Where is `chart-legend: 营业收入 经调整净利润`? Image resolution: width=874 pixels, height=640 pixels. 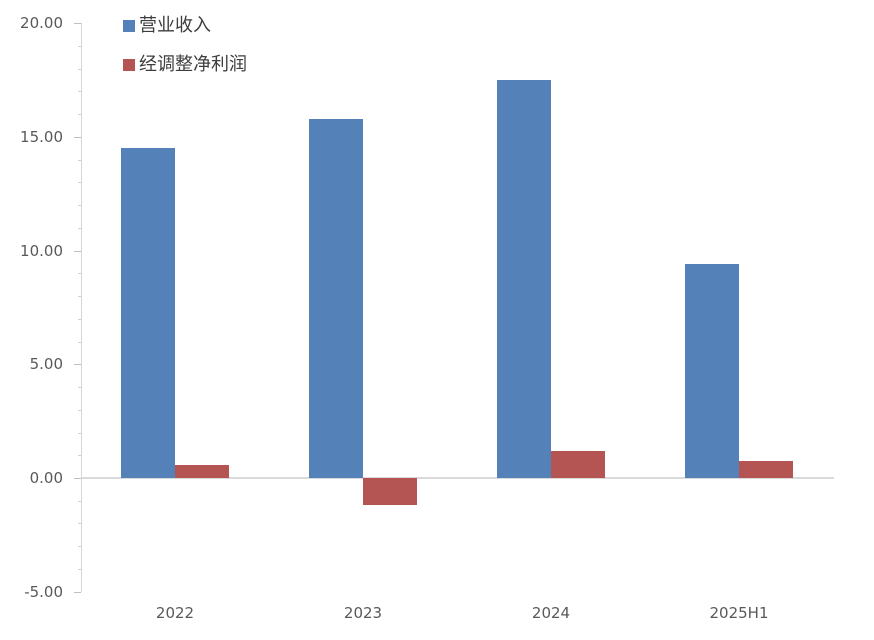 chart-legend: 营业收入 经调整净利润 is located at coordinates (185, 52).